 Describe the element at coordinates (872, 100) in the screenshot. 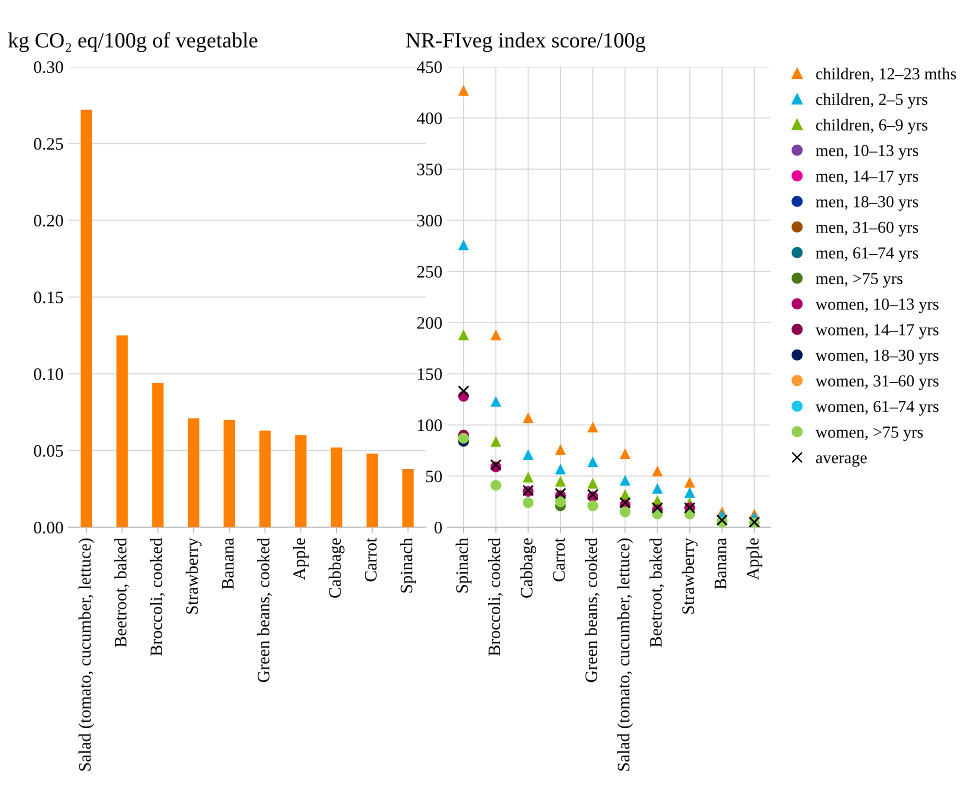

I see `legend-label: children, 2–5 yrs` at that location.